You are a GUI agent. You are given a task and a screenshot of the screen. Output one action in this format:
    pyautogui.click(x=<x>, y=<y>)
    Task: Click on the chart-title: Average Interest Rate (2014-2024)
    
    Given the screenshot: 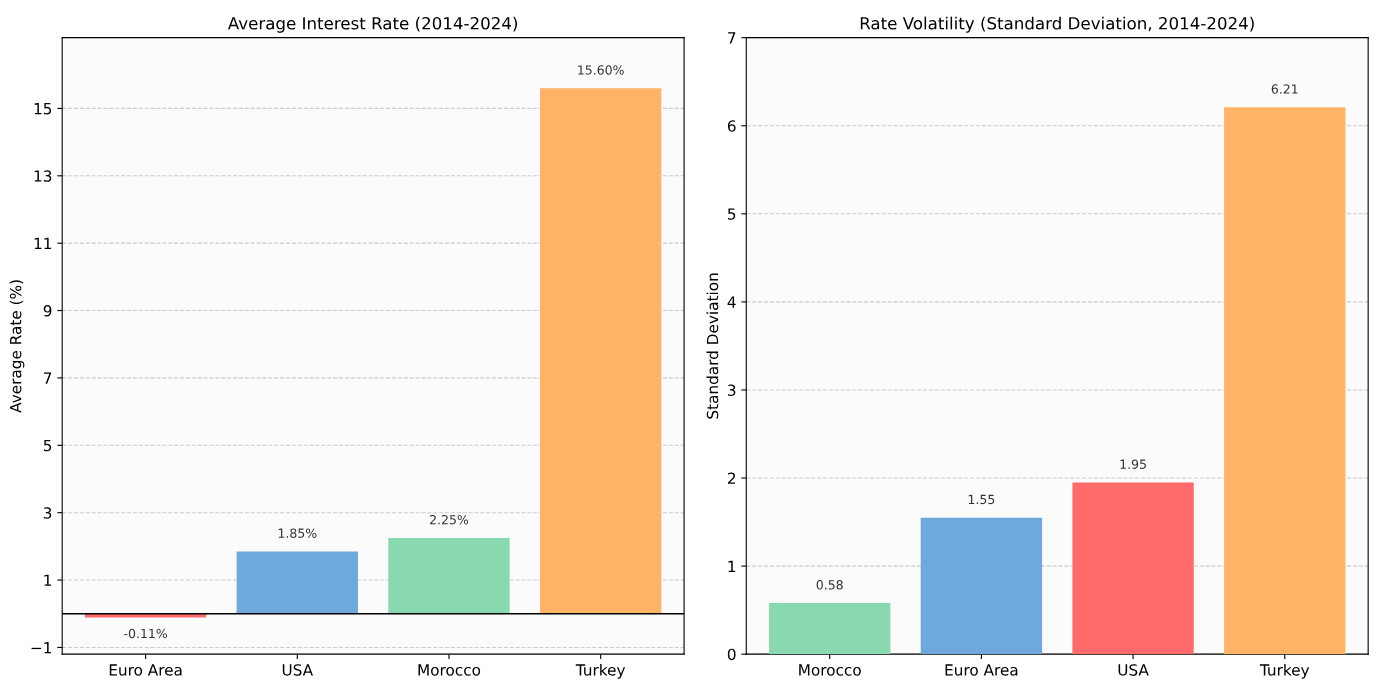 What is the action you would take?
    pyautogui.click(x=372, y=24)
    